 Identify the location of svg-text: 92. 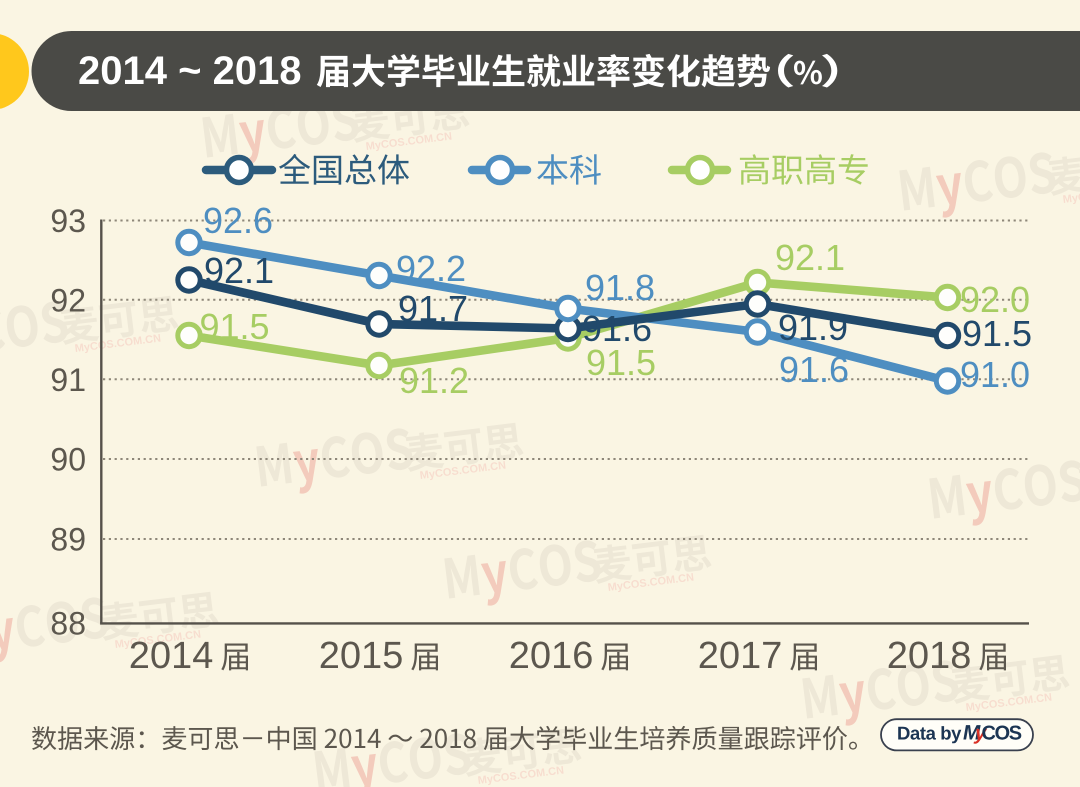
(68, 300).